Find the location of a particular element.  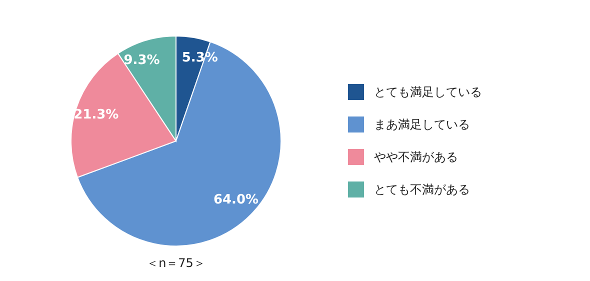

data-label: 64.0% is located at coordinates (236, 200).